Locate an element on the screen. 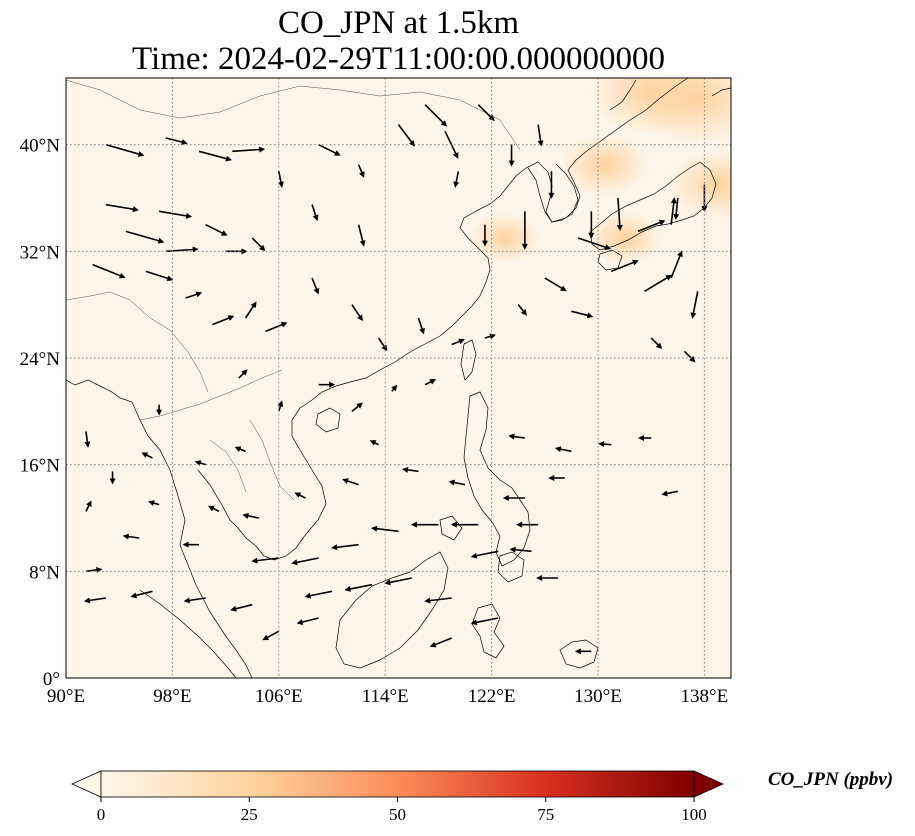 Image resolution: width=915 pixels, height=836 pixels. colorbar-gradient is located at coordinates (397, 784).